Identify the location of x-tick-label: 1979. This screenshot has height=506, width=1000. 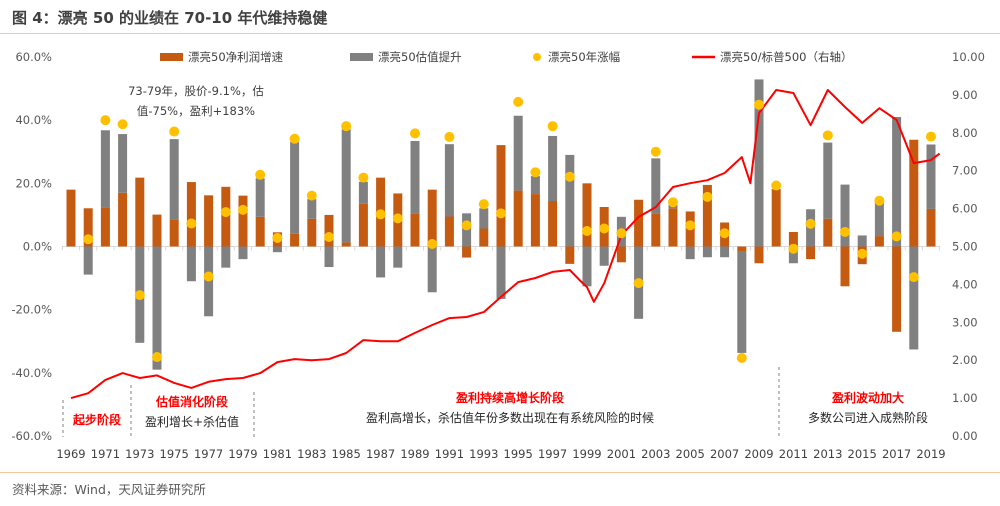
(242, 454).